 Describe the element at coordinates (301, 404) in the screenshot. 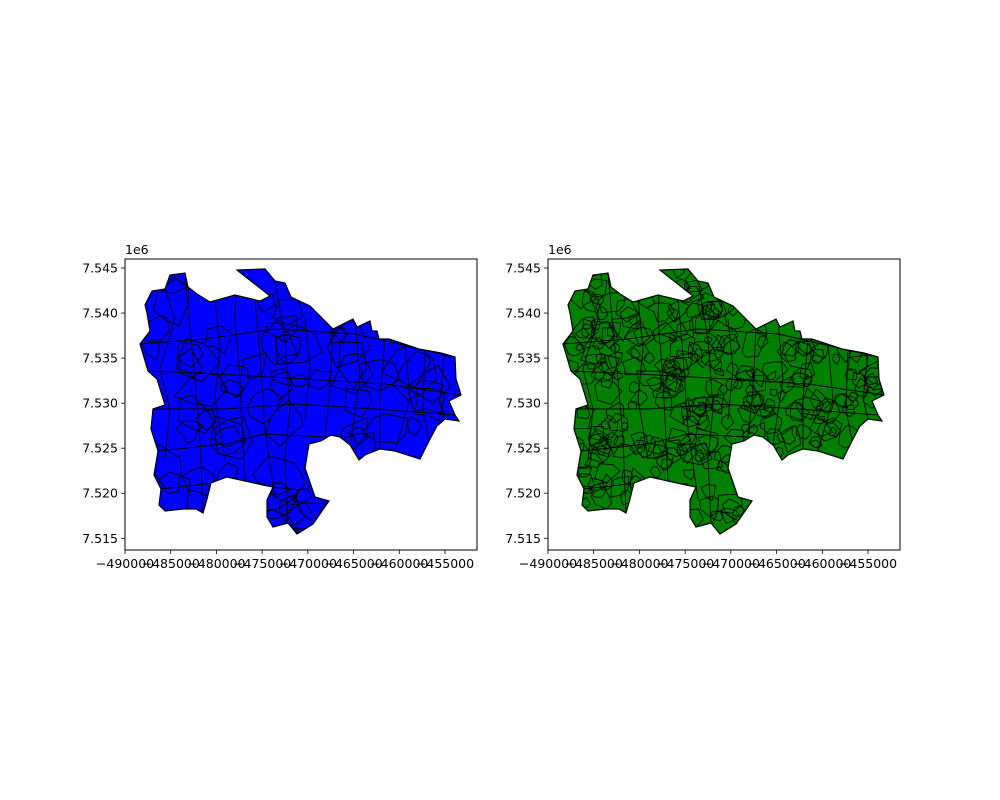

I see `axes-frame-left` at that location.